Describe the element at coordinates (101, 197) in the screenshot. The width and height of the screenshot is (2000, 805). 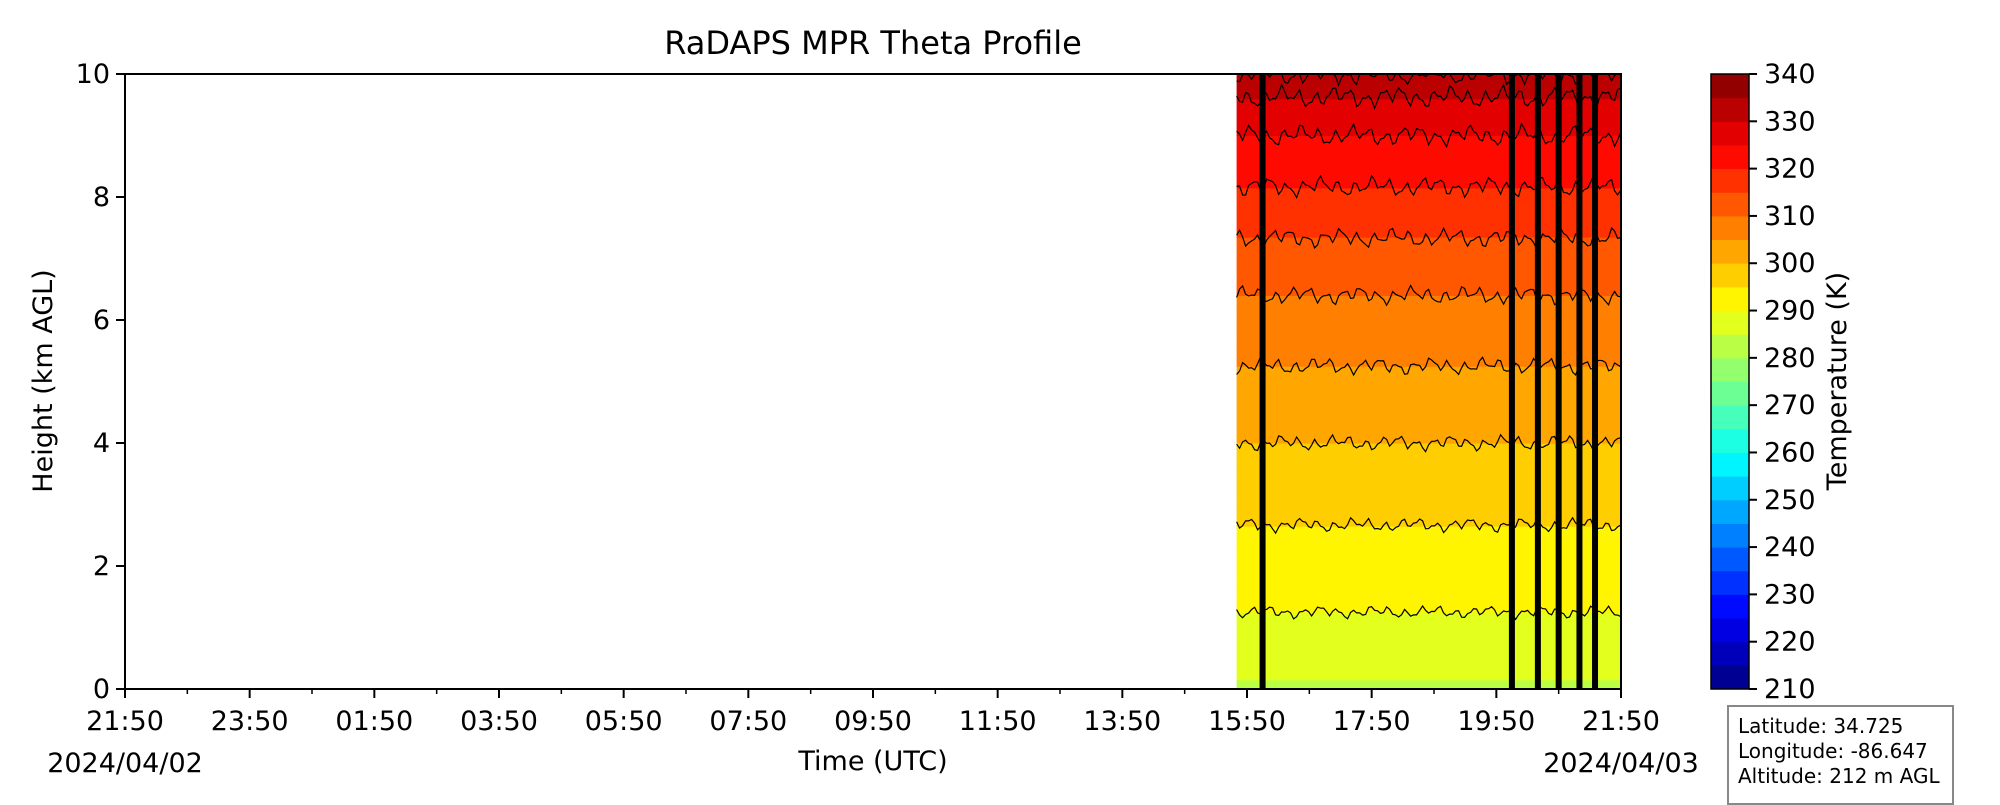
I see `y-tick-label: 8` at that location.